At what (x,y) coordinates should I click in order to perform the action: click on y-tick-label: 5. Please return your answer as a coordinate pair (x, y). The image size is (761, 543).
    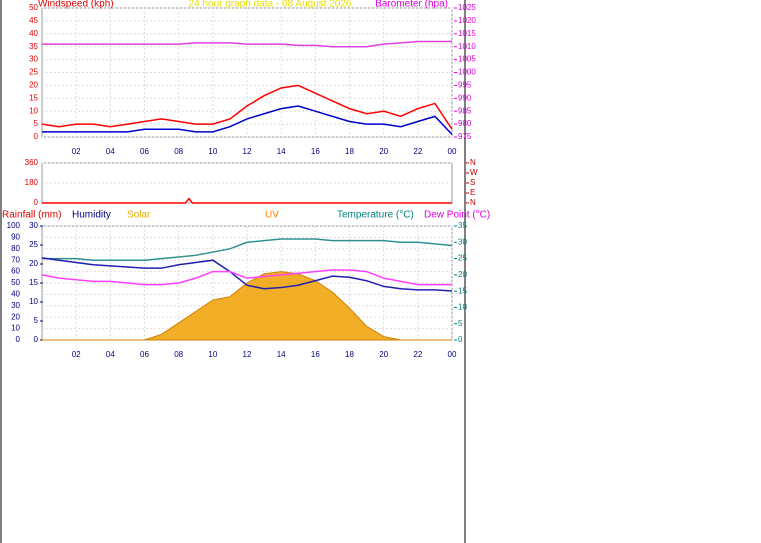
    Looking at the image, I should click on (36, 123).